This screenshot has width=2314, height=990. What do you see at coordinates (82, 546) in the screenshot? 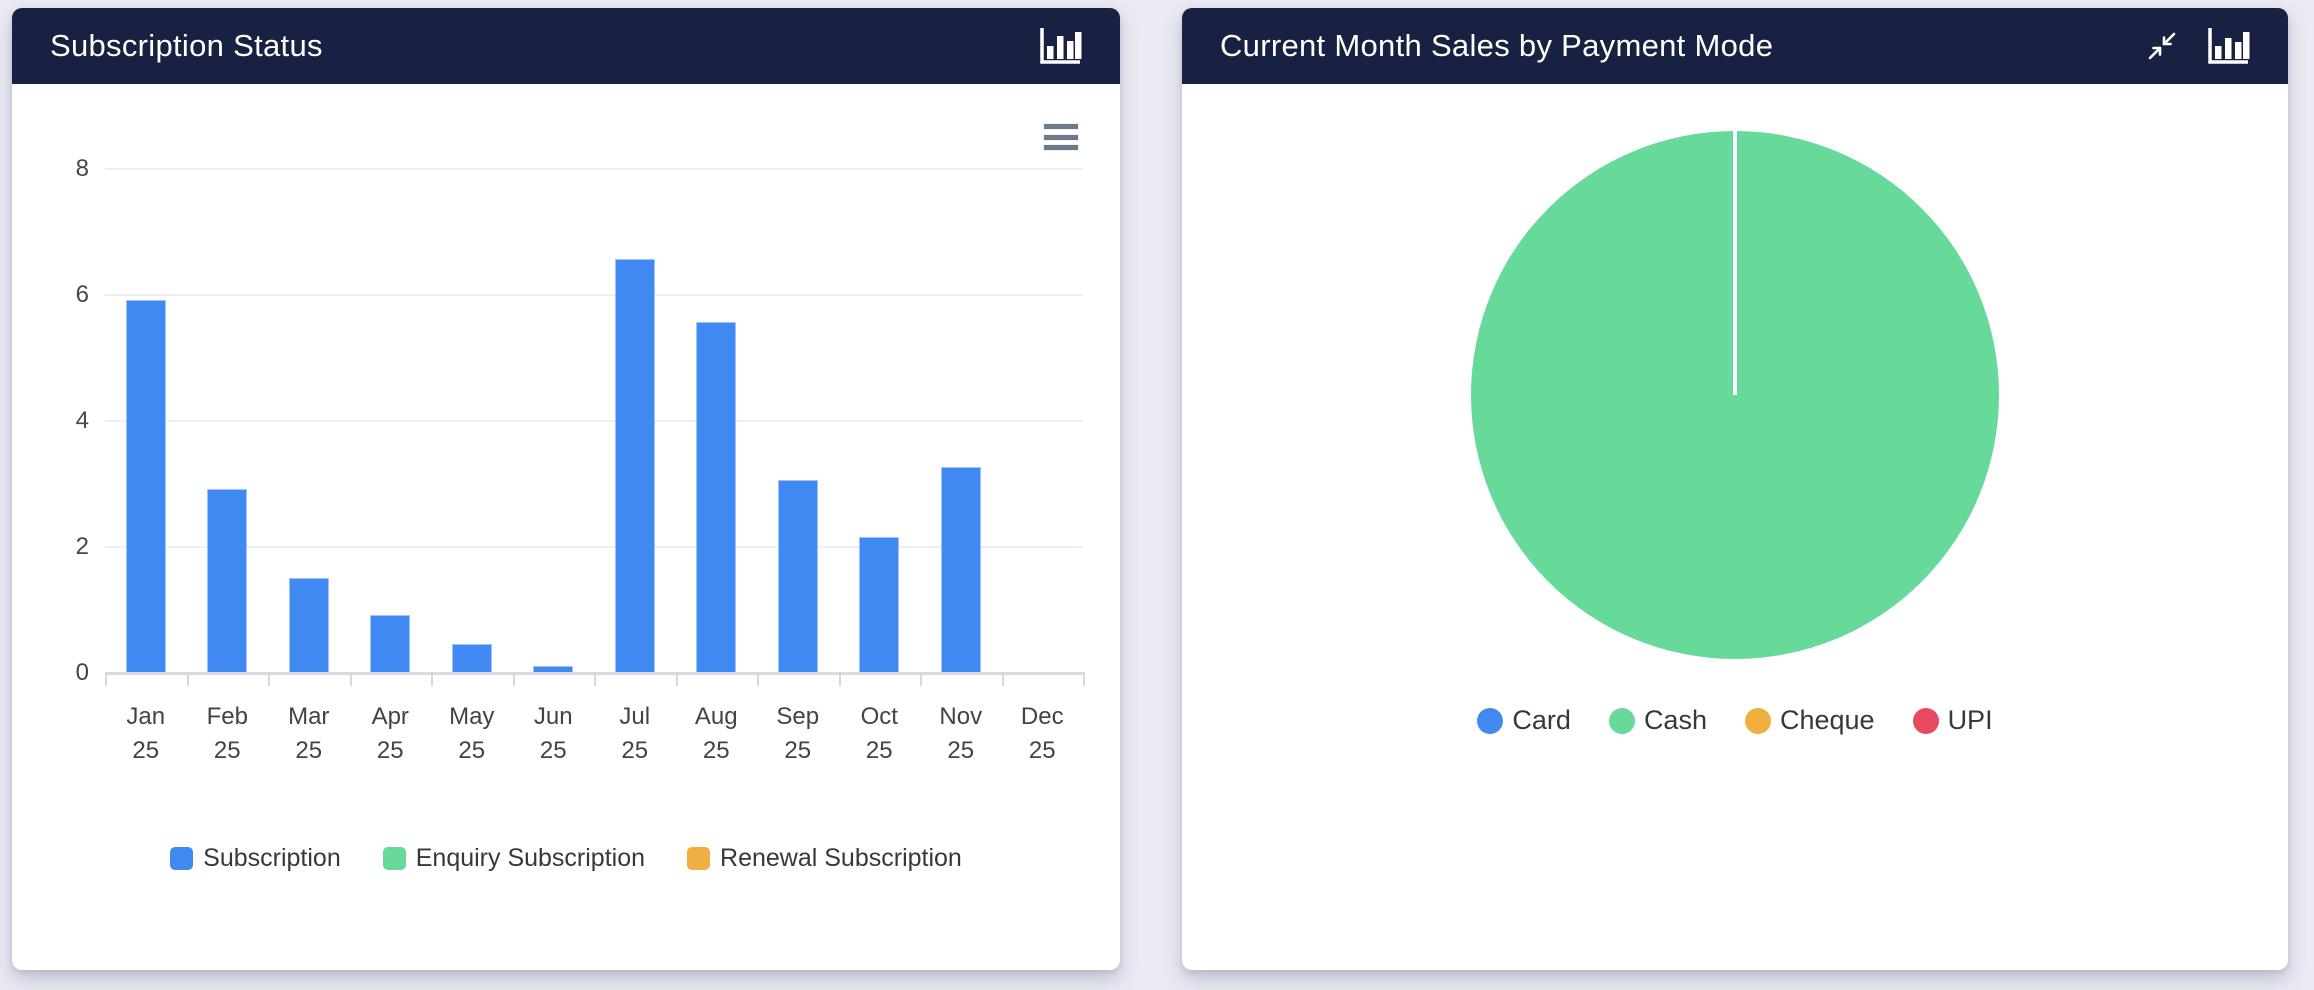
I see `y-axis-label: 2` at bounding box center [82, 546].